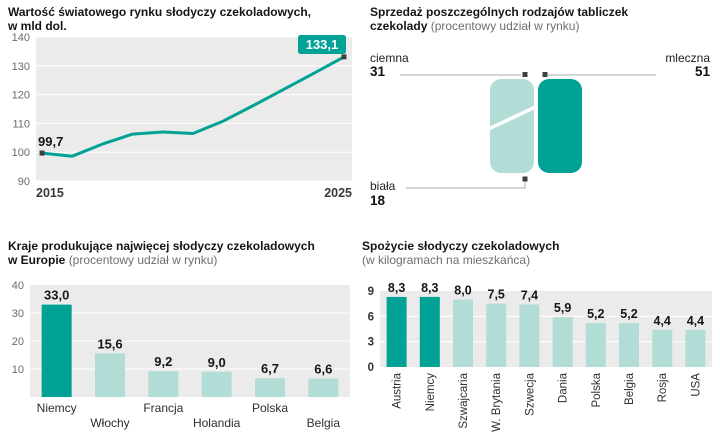 This screenshot has height=446, width=720. I want to click on chart-title-line2: w Europie (procentowy udział w rynku), so click(161, 260).